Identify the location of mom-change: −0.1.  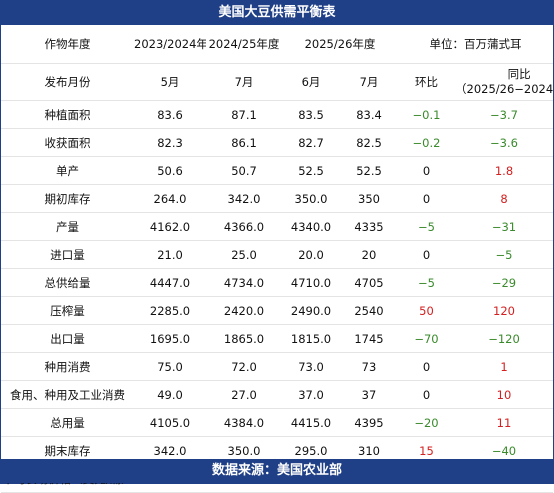
(426, 114).